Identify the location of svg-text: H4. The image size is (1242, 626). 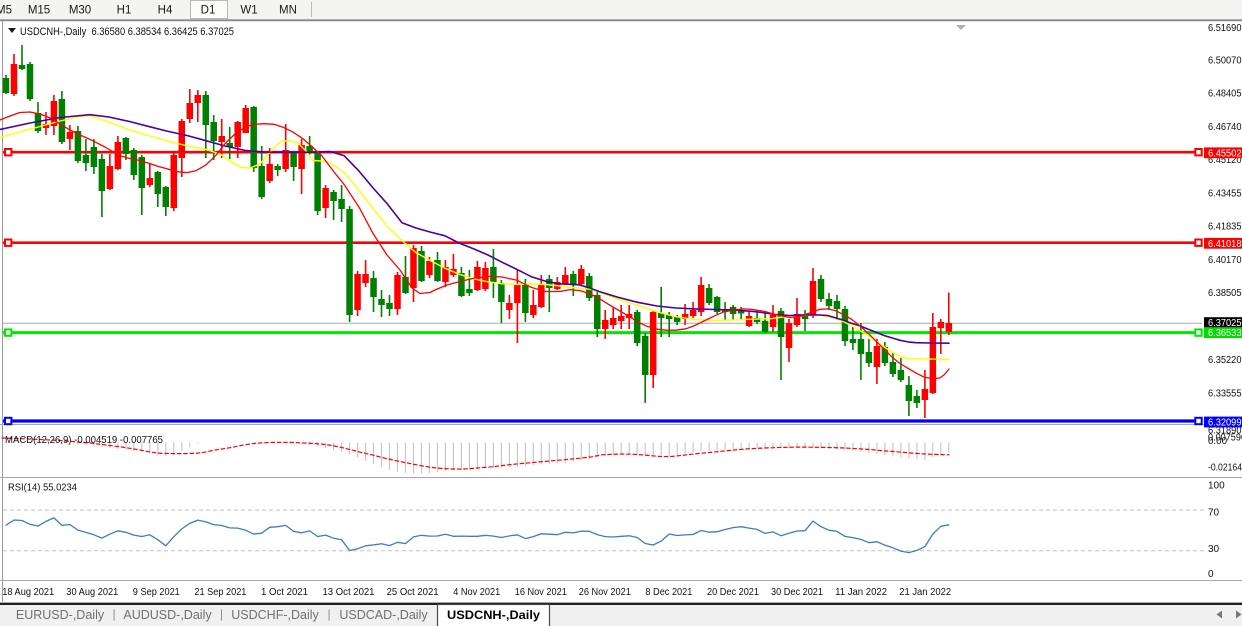
(165, 11).